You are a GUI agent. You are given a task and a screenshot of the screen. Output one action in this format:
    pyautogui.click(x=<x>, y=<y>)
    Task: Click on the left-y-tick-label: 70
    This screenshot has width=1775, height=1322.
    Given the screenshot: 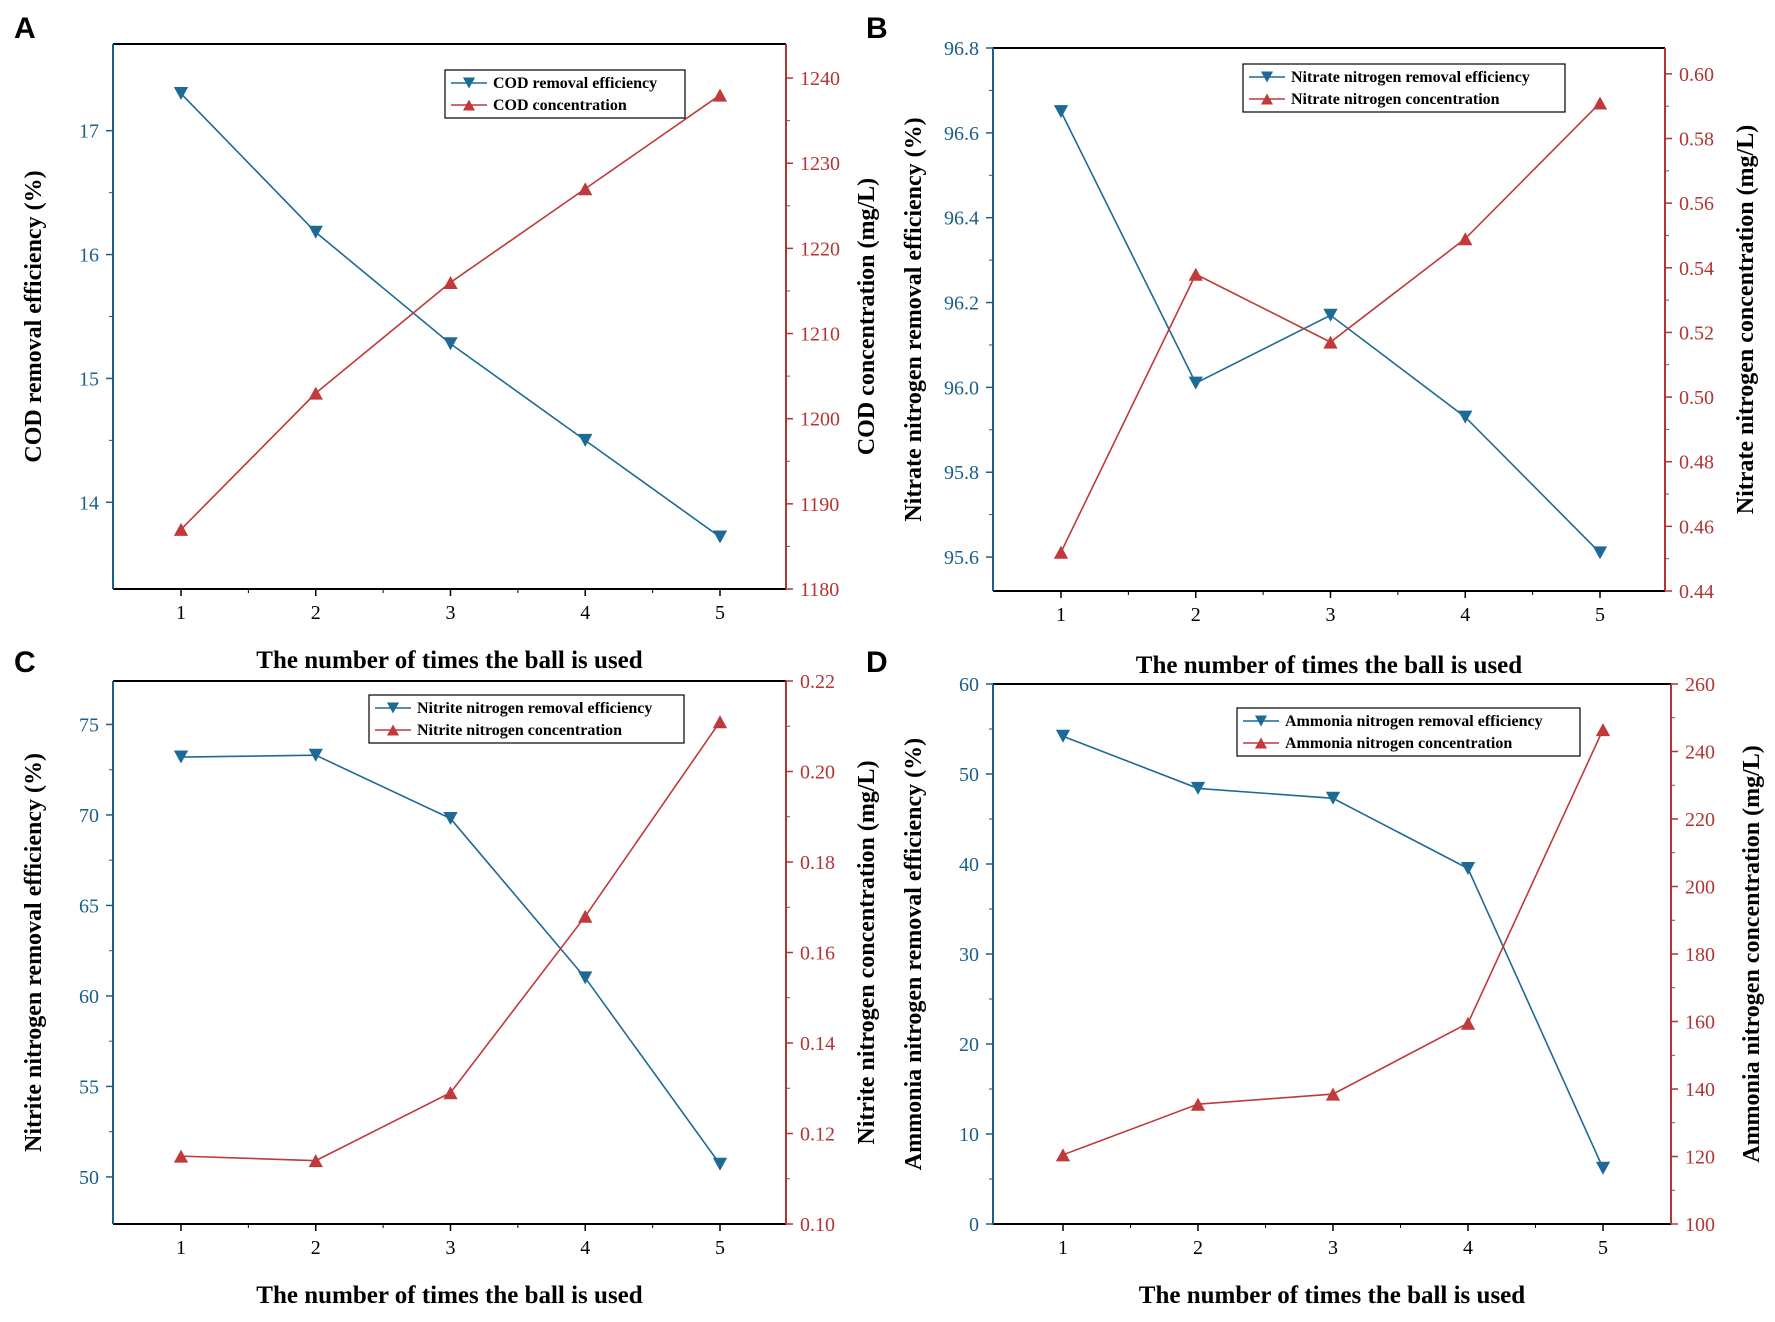 What is the action you would take?
    pyautogui.click(x=89, y=816)
    